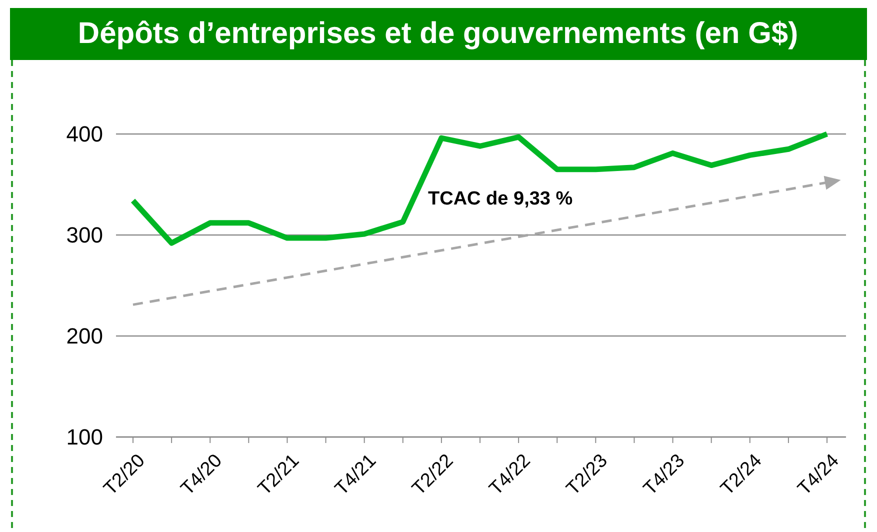 This screenshot has width=877, height=532. What do you see at coordinates (84, 134) in the screenshot?
I see `y-tick-label: 400` at bounding box center [84, 134].